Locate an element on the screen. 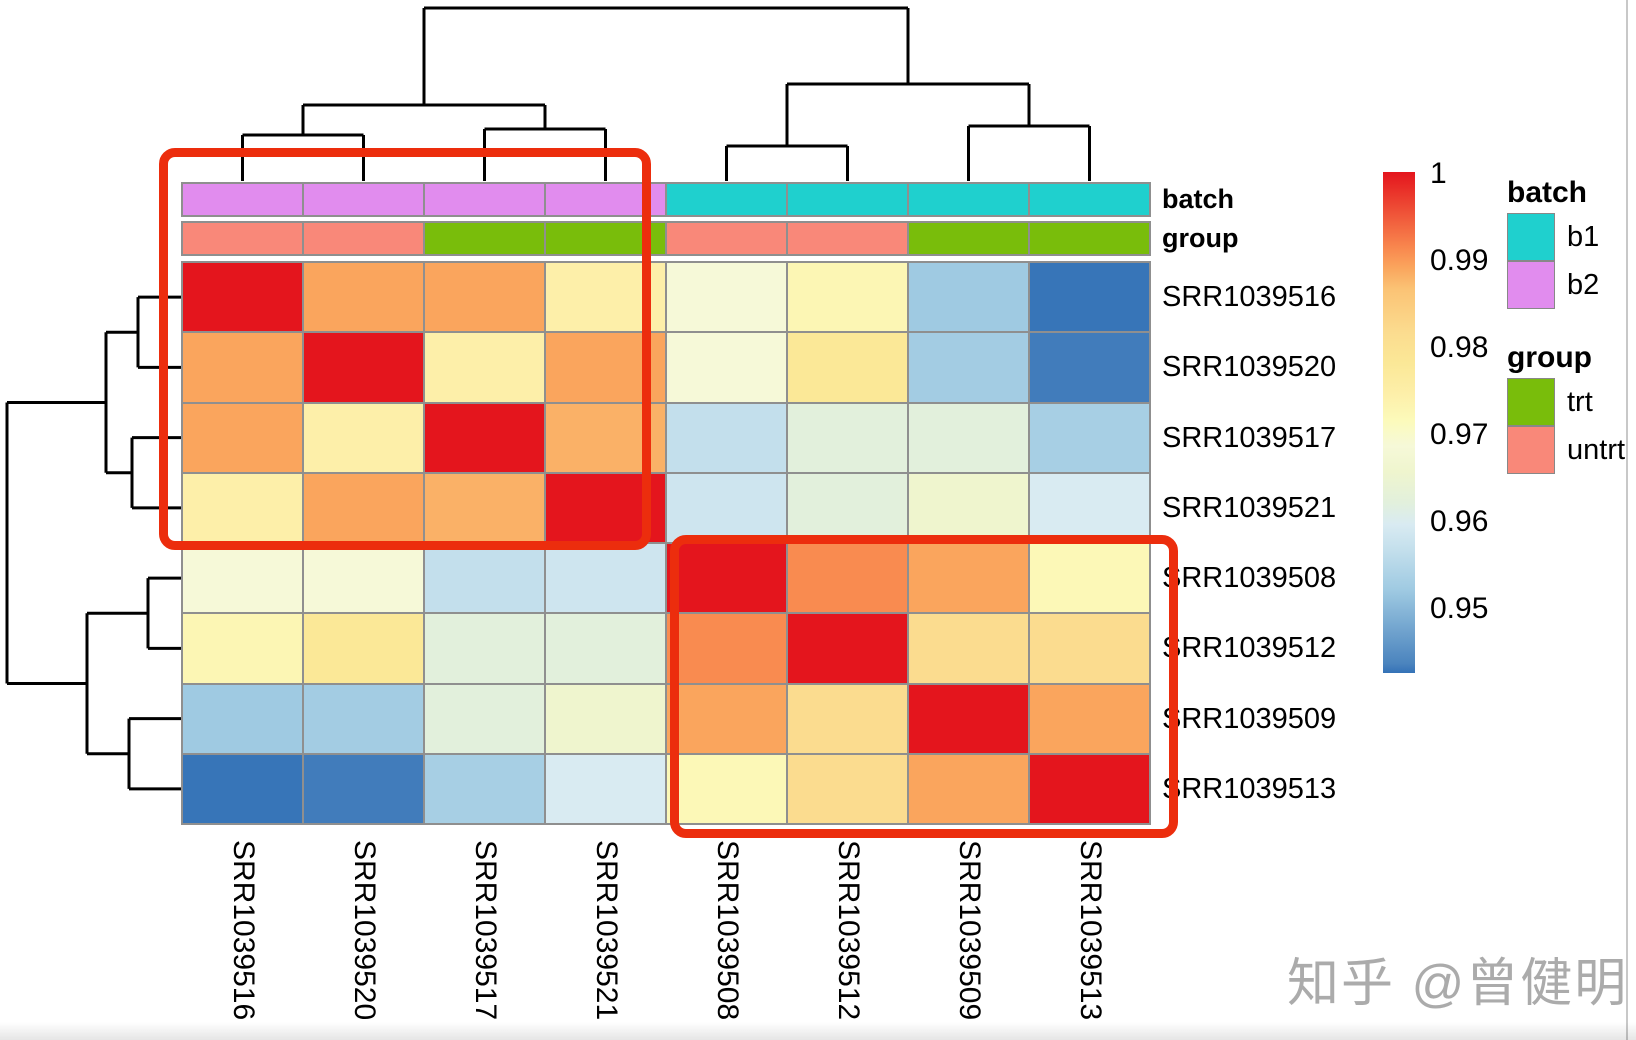  colorbar is located at coordinates (1399, 422).